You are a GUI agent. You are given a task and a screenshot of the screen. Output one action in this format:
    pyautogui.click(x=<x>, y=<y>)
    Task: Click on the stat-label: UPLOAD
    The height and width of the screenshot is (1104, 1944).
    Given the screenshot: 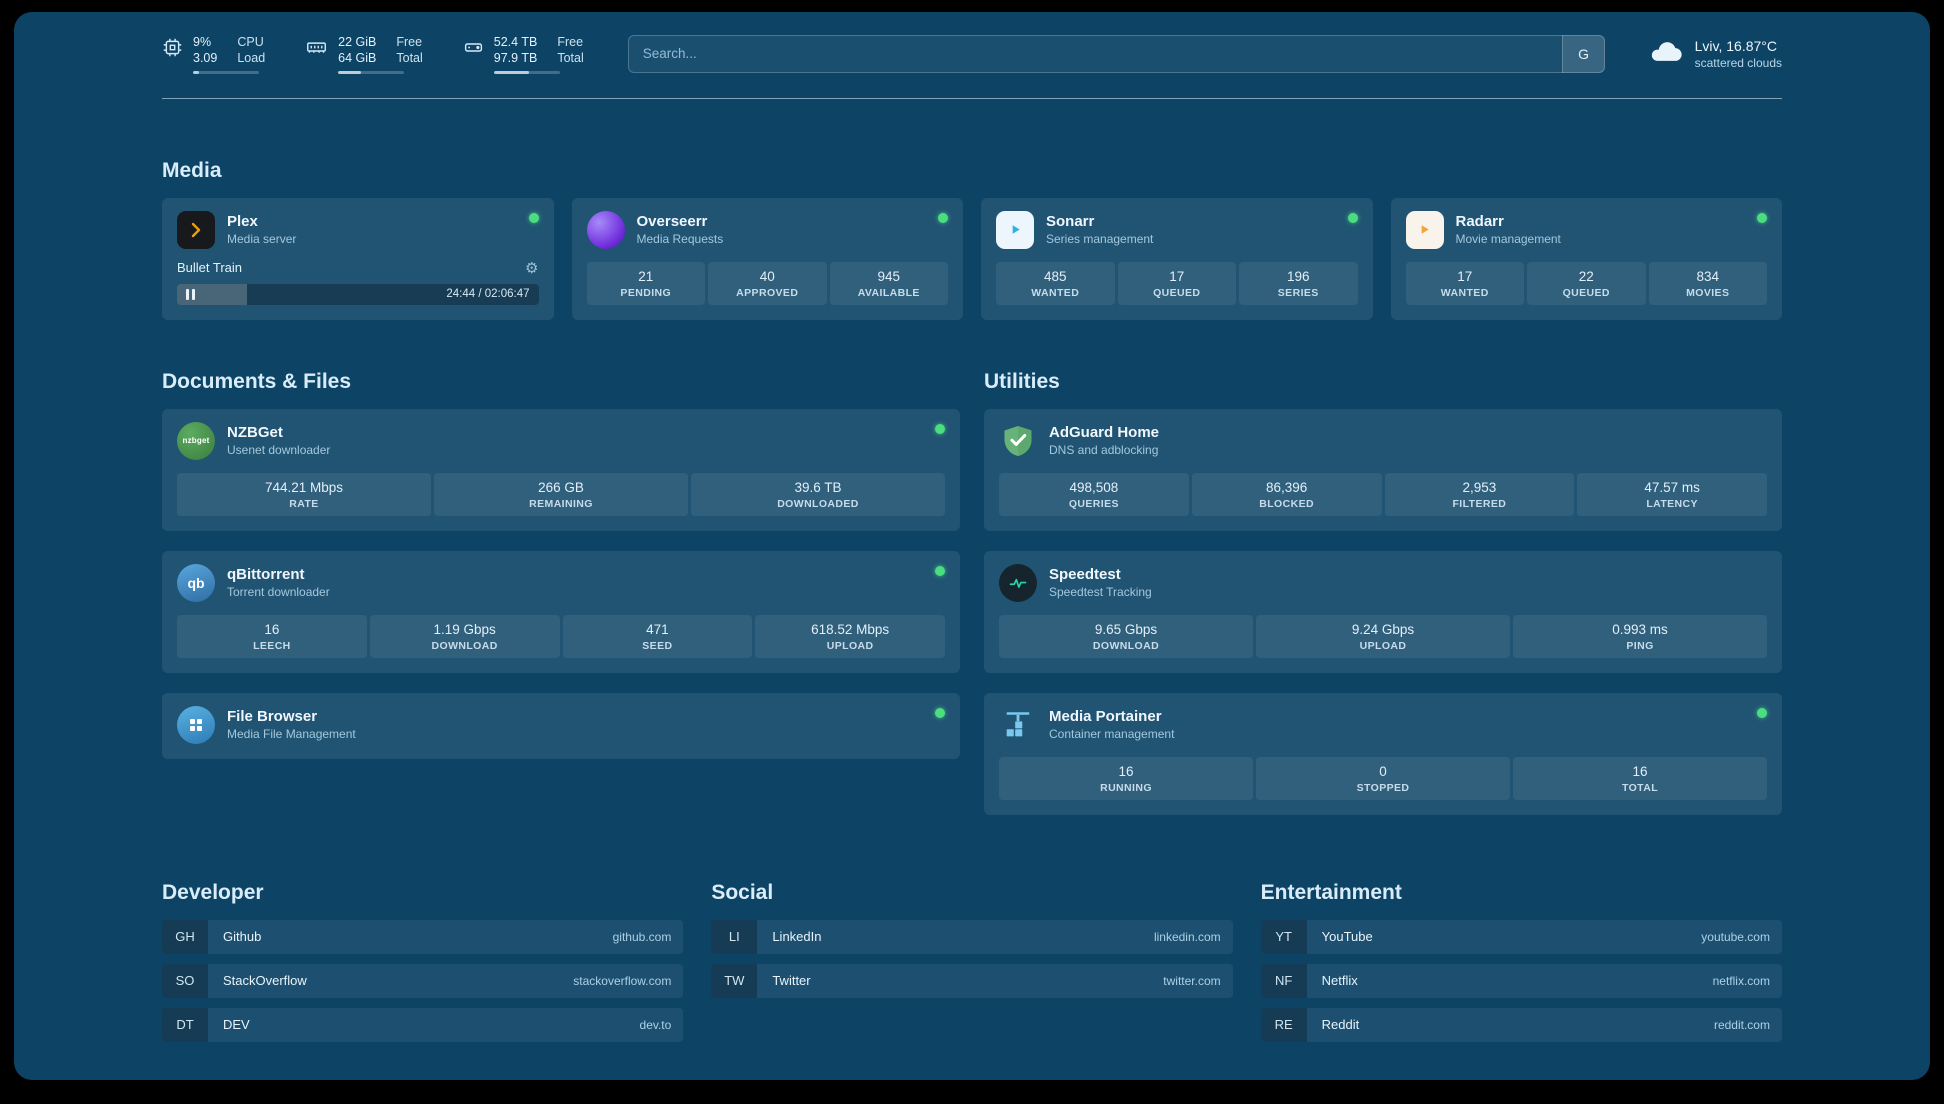 What is the action you would take?
    pyautogui.click(x=1383, y=645)
    